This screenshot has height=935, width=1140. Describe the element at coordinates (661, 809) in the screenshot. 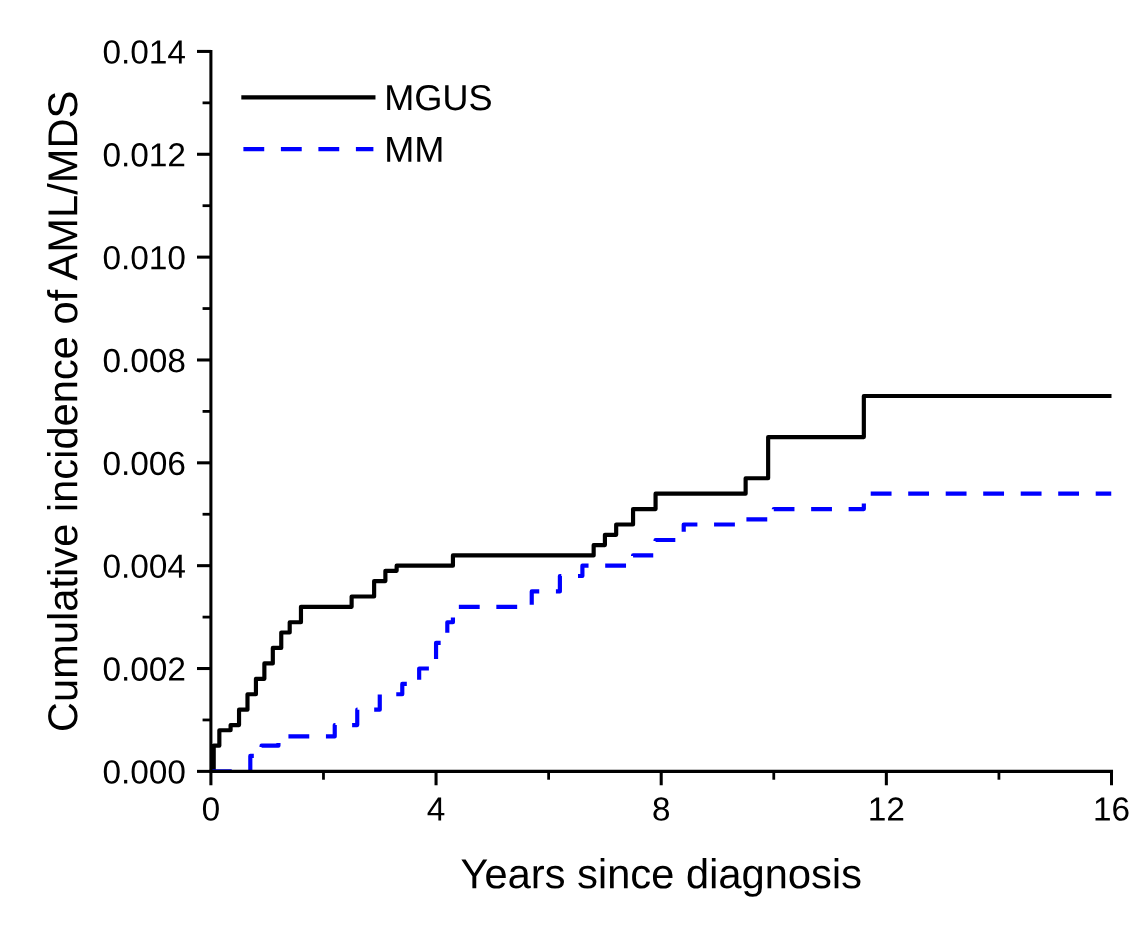

I see `x-tick-label: 8` at that location.